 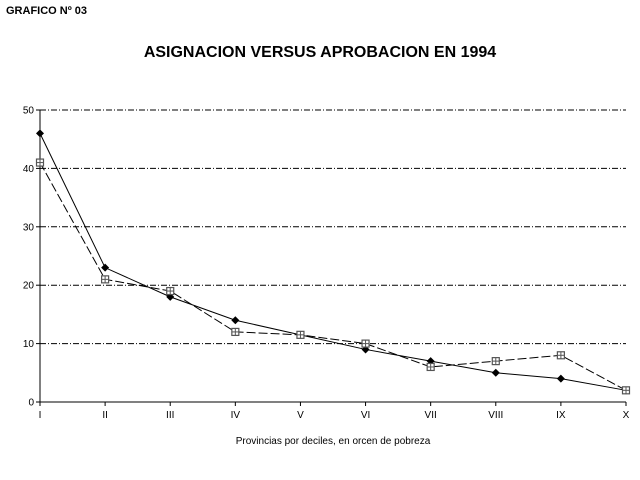 I want to click on x-tick-label: III, so click(x=170, y=415).